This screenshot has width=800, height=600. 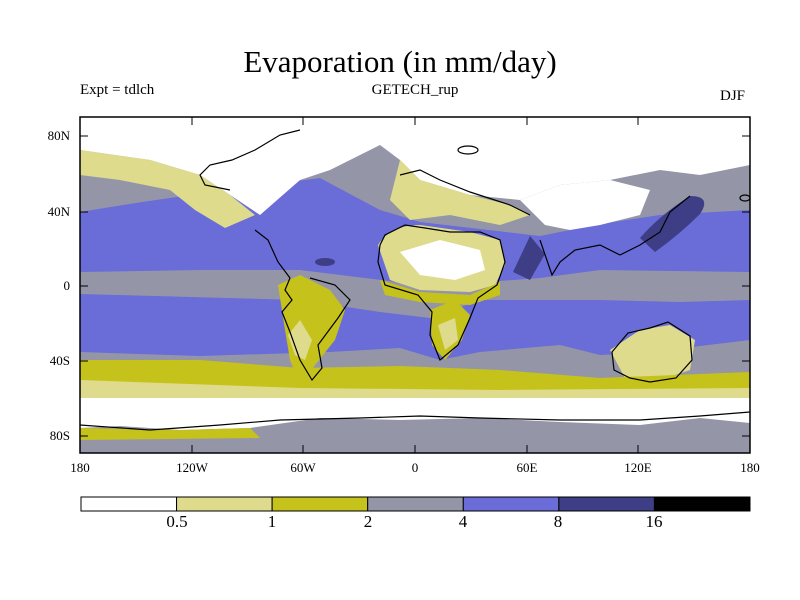 What do you see at coordinates (117, 90) in the screenshot?
I see `experiment-label: Expt = tdlch` at bounding box center [117, 90].